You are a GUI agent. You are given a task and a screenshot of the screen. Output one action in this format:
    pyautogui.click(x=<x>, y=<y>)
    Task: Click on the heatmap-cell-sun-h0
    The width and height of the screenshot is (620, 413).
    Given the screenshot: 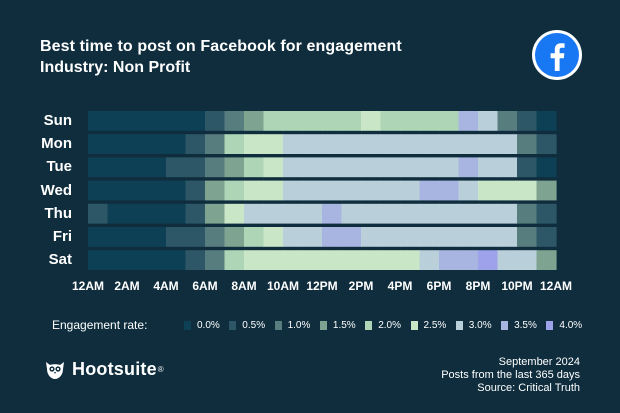 What is the action you would take?
    pyautogui.click(x=98, y=121)
    